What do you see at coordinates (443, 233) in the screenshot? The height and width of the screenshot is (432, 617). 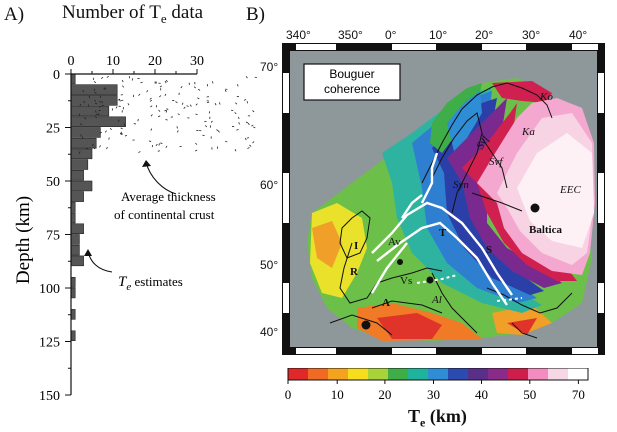 I see `label-t: T` at bounding box center [443, 233].